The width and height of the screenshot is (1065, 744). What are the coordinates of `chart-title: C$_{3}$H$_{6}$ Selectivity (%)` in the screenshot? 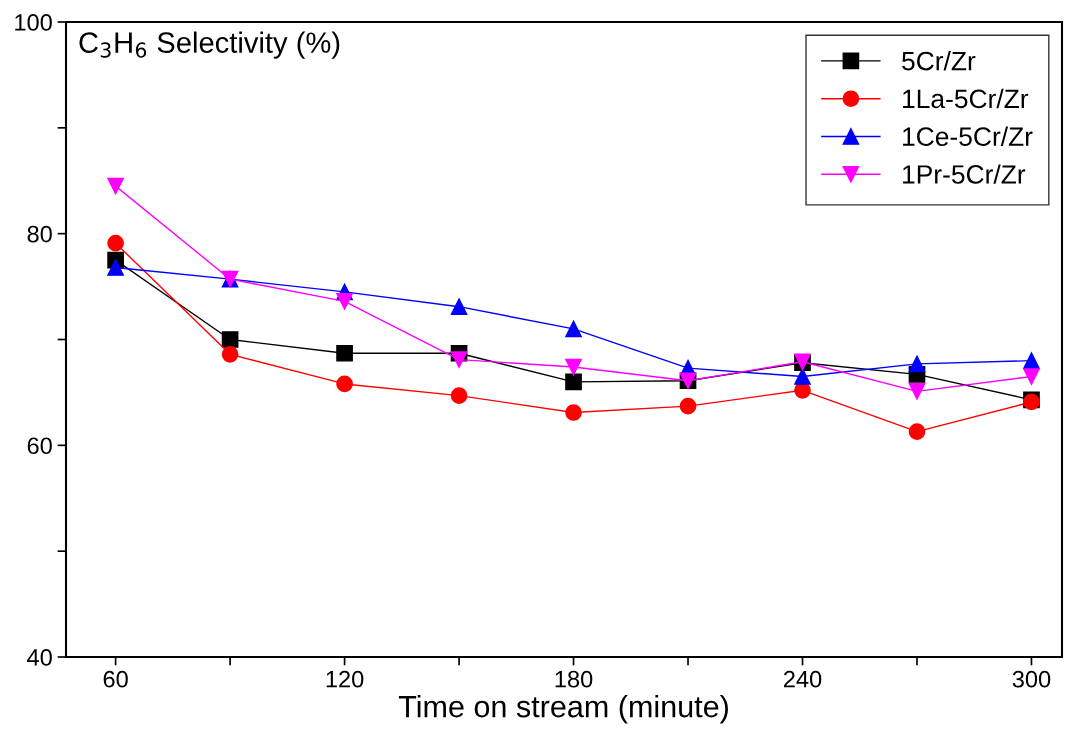 It's located at (209, 45).